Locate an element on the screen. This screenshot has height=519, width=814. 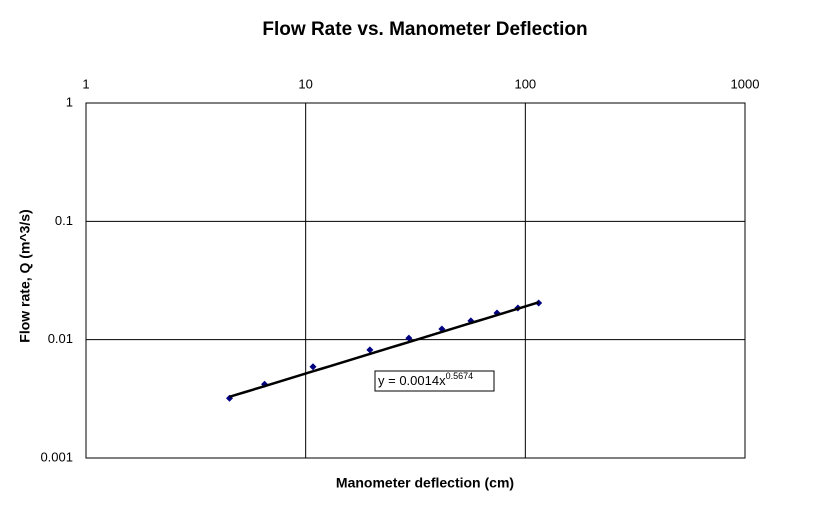
equation-box is located at coordinates (434, 381).